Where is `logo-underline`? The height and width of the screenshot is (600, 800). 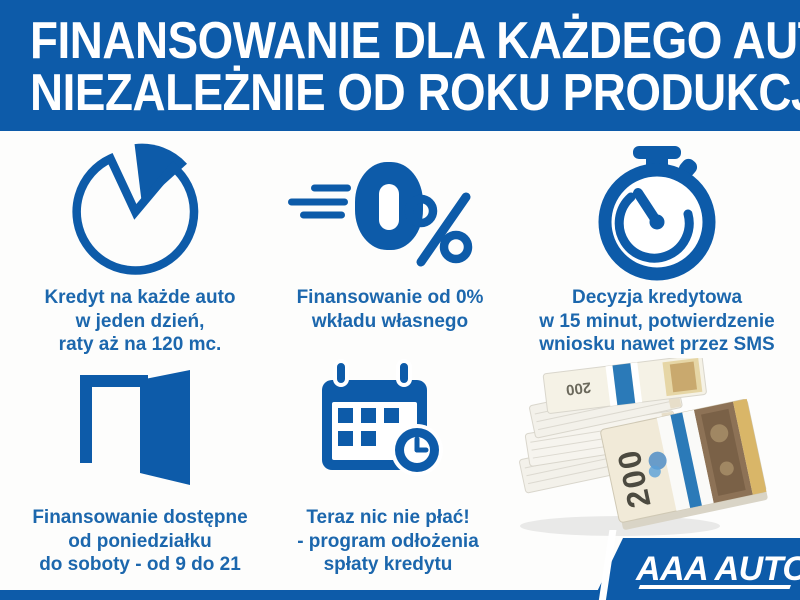 logo-underline is located at coordinates (714, 587).